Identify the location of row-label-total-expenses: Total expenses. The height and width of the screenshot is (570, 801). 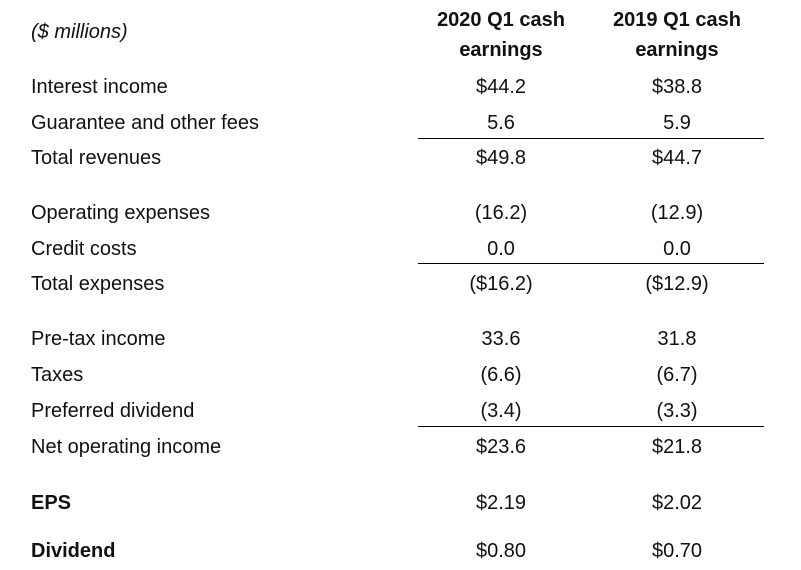
(98, 284).